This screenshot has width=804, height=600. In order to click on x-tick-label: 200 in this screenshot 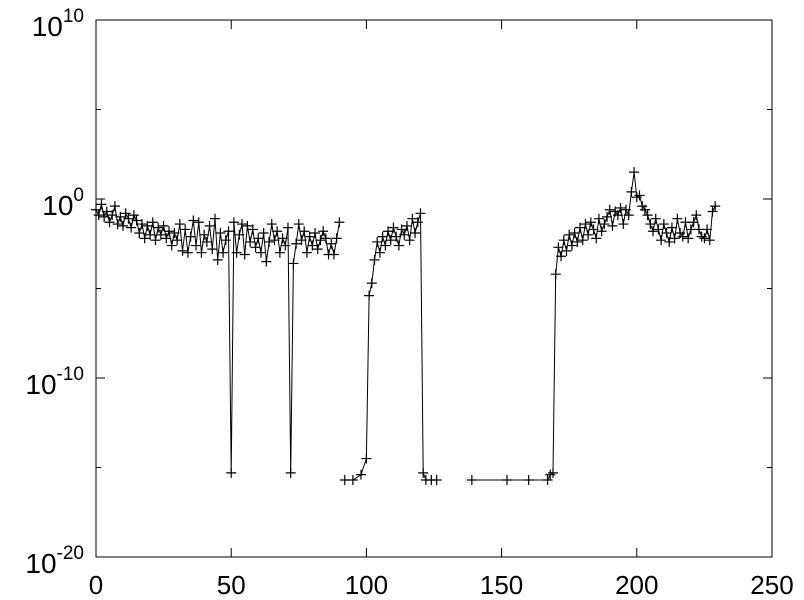, I will do `click(636, 585)`.